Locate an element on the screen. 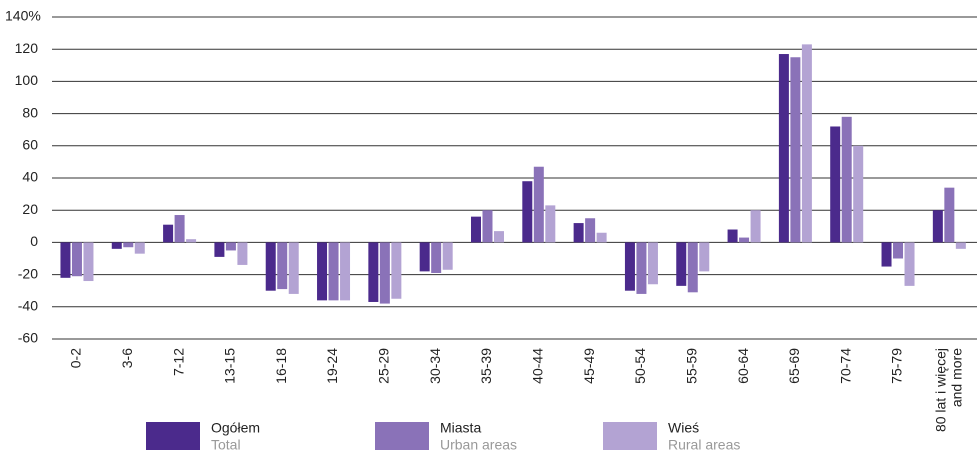 This screenshot has height=454, width=977. x-tick-label: 0-2 is located at coordinates (76, 358).